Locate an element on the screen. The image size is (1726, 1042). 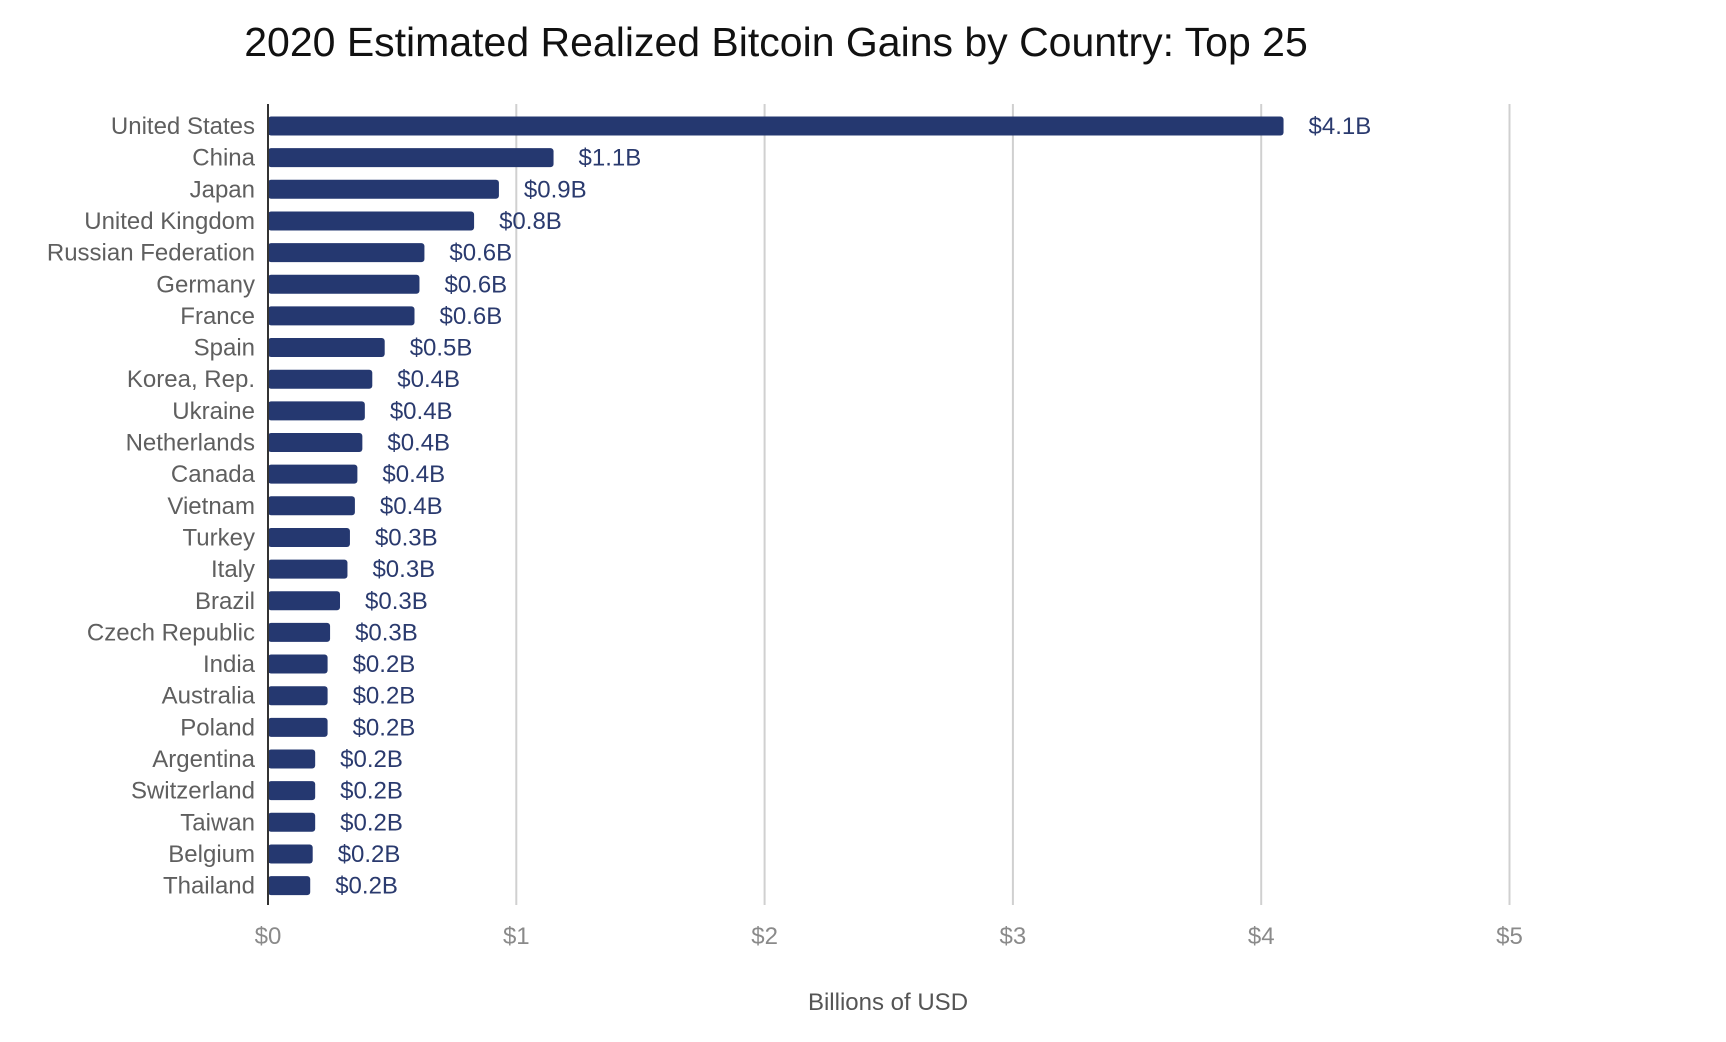
category-label: Japan is located at coordinates (222, 189).